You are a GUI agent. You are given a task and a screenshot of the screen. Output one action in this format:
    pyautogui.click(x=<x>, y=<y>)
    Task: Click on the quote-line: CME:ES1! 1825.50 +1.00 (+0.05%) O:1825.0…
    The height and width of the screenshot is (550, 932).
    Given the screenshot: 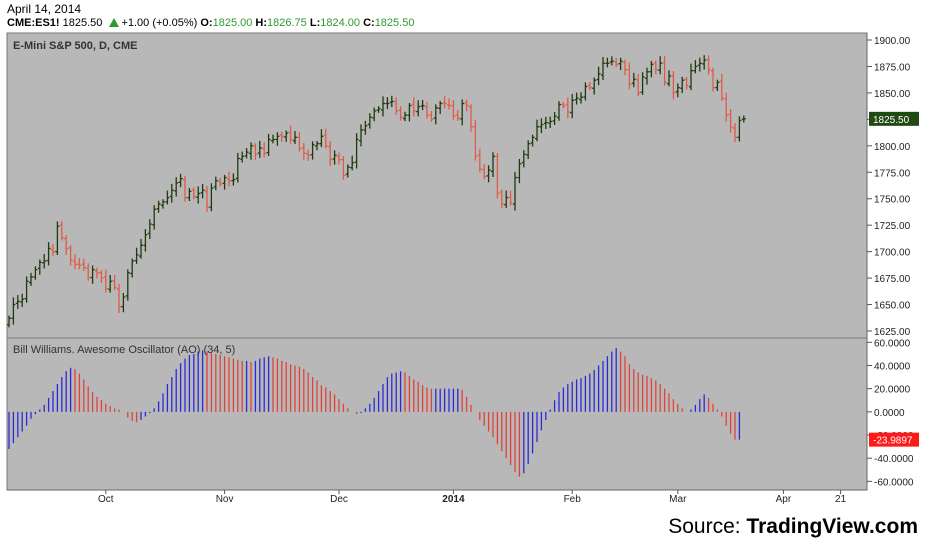 What is the action you would take?
    pyautogui.click(x=210, y=23)
    